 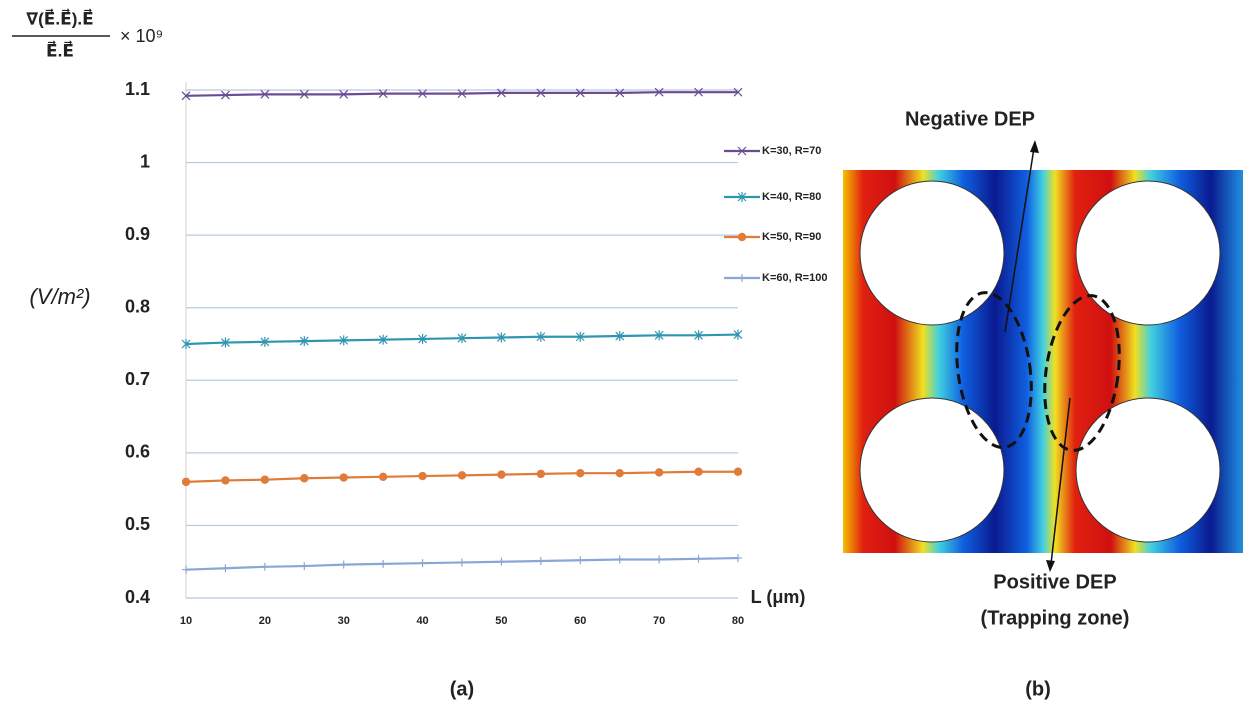 I want to click on positive-zone, so click(x=1082, y=373).